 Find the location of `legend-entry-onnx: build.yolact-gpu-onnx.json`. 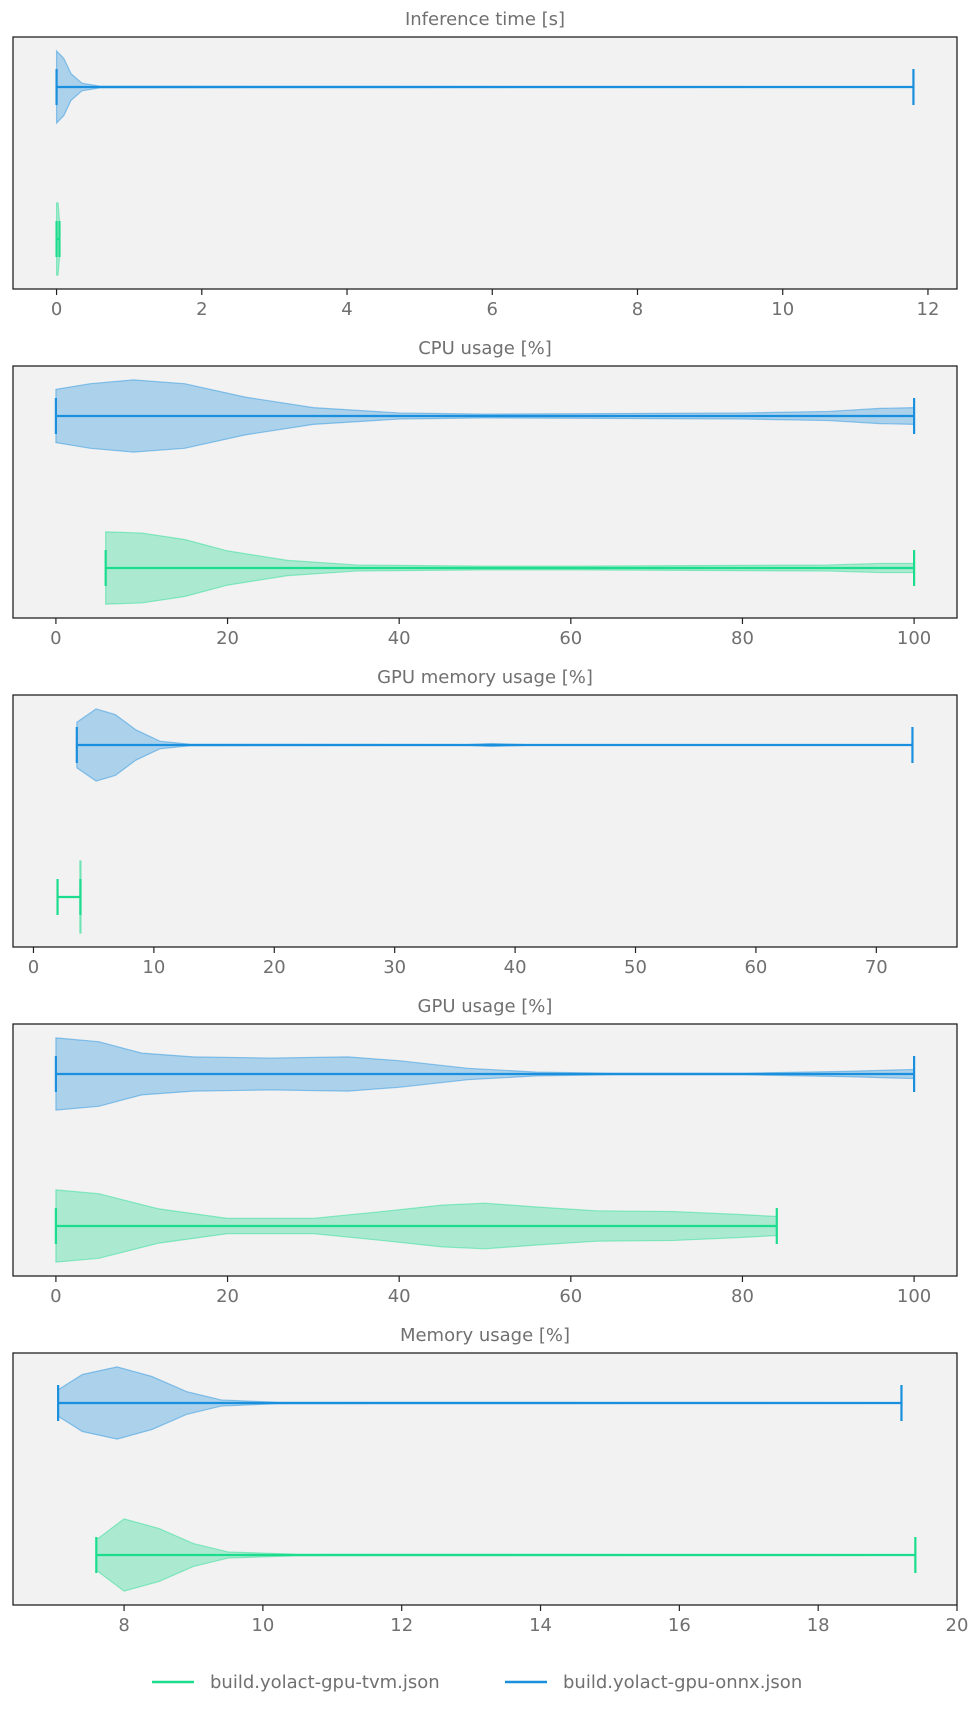

legend-entry-onnx: build.yolact-gpu-onnx.json is located at coordinates (653, 1682).